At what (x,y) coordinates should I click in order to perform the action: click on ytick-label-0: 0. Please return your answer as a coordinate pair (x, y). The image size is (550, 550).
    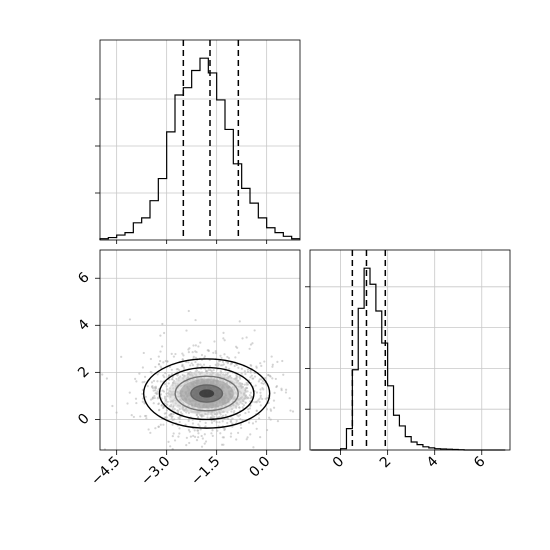
    Looking at the image, I should click on (84, 420).